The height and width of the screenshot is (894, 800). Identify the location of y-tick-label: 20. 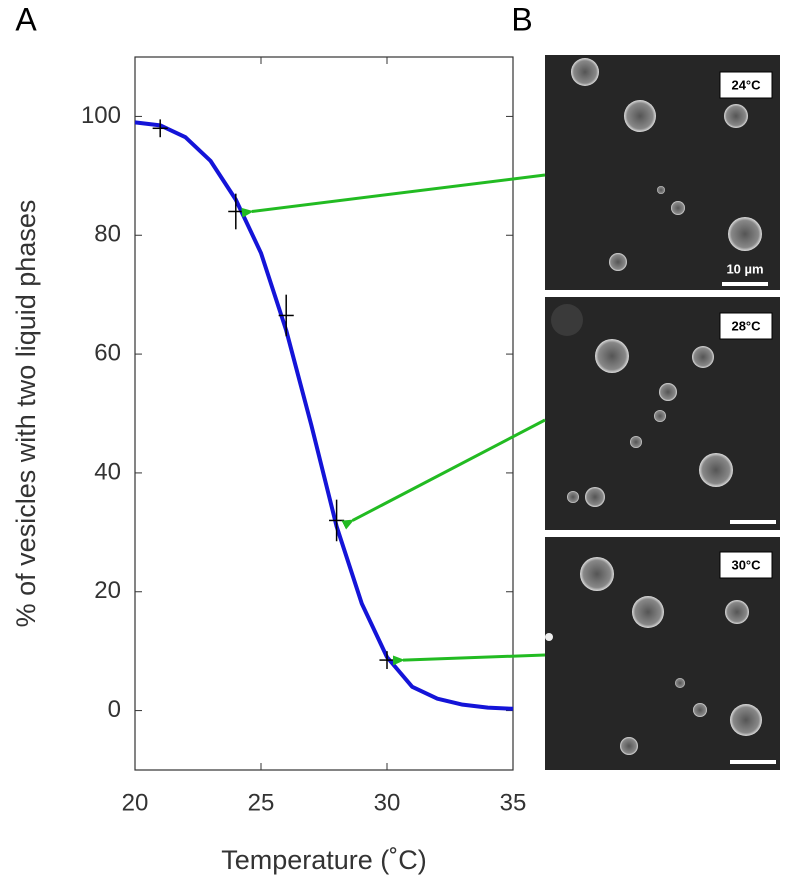
(107, 590).